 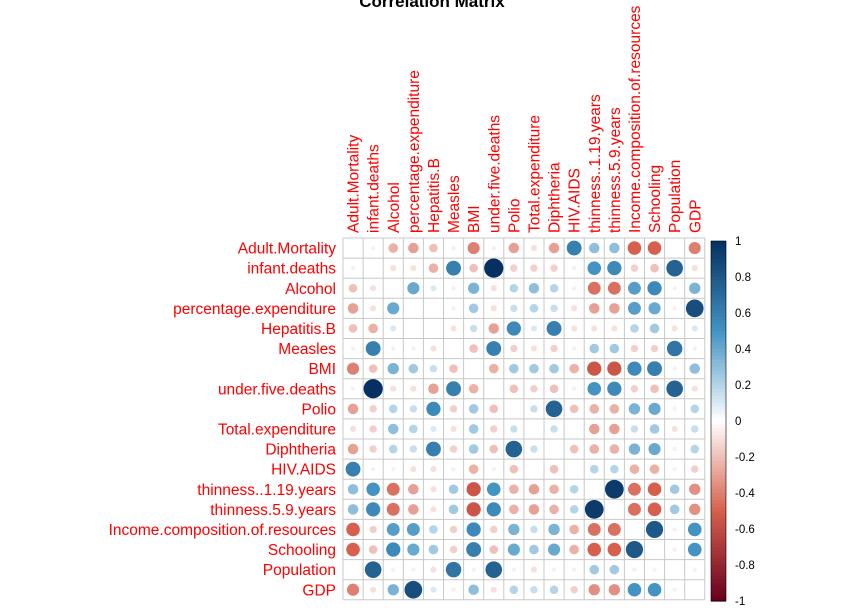 What do you see at coordinates (434, 195) in the screenshot?
I see `column-label: Hepatitis.B` at bounding box center [434, 195].